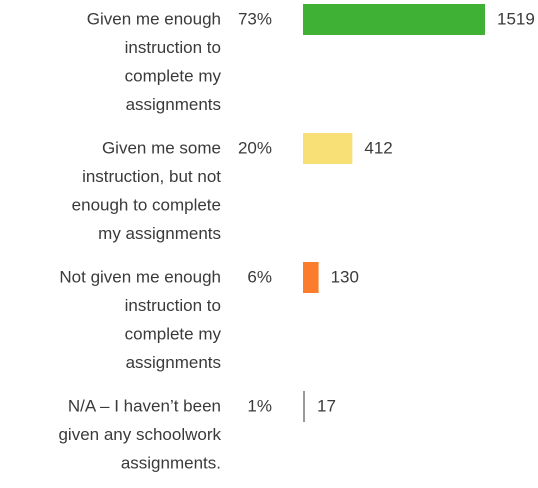 This screenshot has width=538, height=488. Describe the element at coordinates (139, 434) in the screenshot. I see `category-label: given any schoolwork` at that location.